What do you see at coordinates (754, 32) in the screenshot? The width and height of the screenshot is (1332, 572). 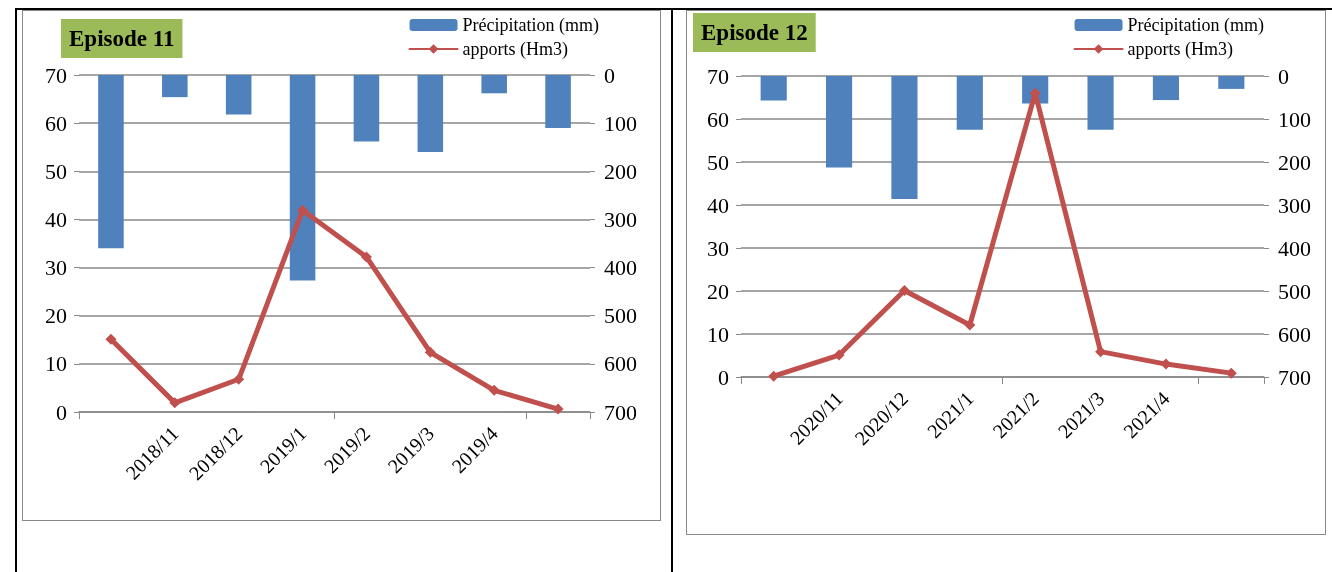 I see `chart-title: Episode 12` at bounding box center [754, 32].